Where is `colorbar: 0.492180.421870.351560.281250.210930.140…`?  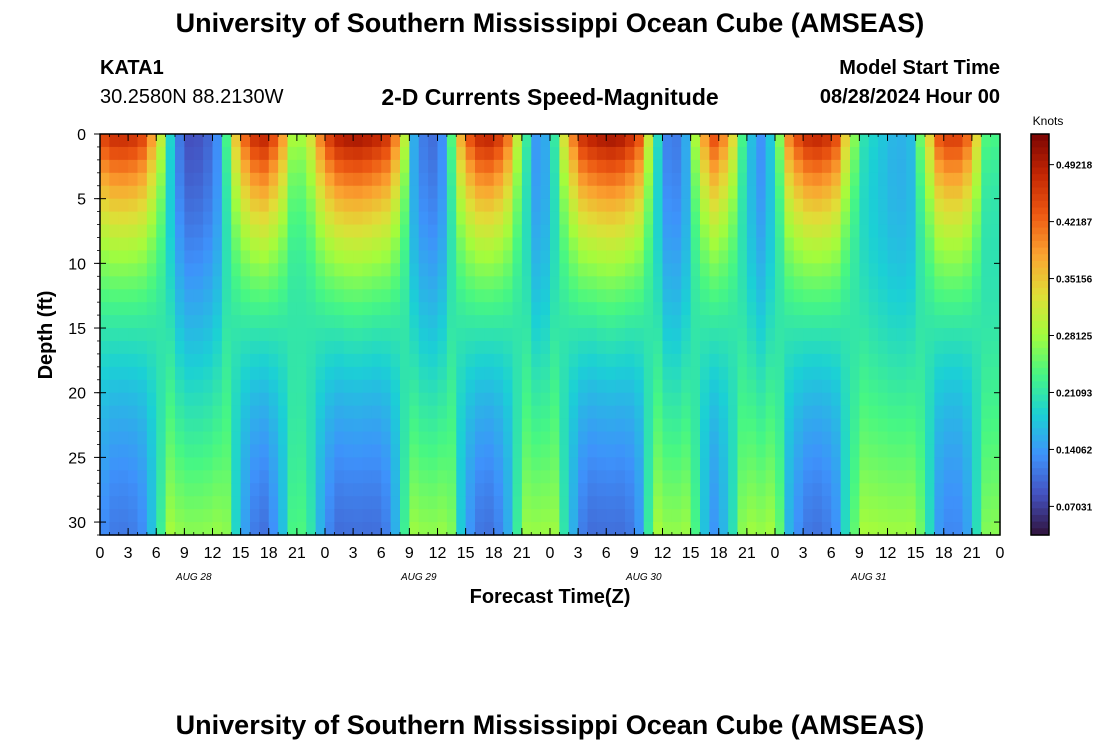
colorbar: 0.492180.421870.351560.281250.210930.140… is located at coordinates (1061, 334).